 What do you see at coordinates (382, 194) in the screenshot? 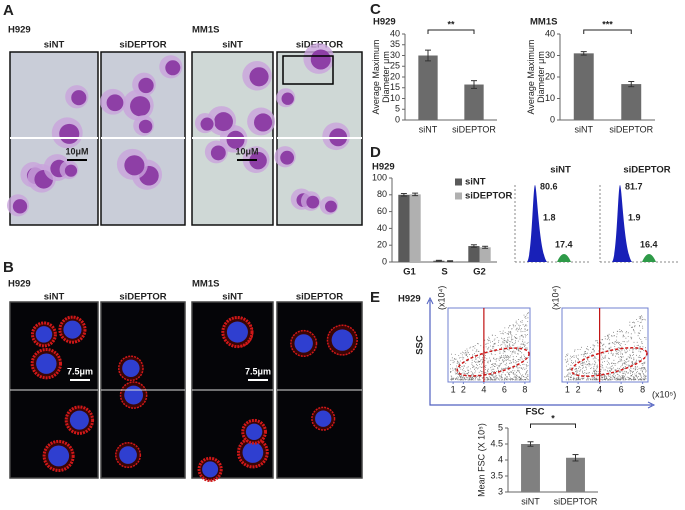
I see `y-tick-label: 80` at bounding box center [382, 194].